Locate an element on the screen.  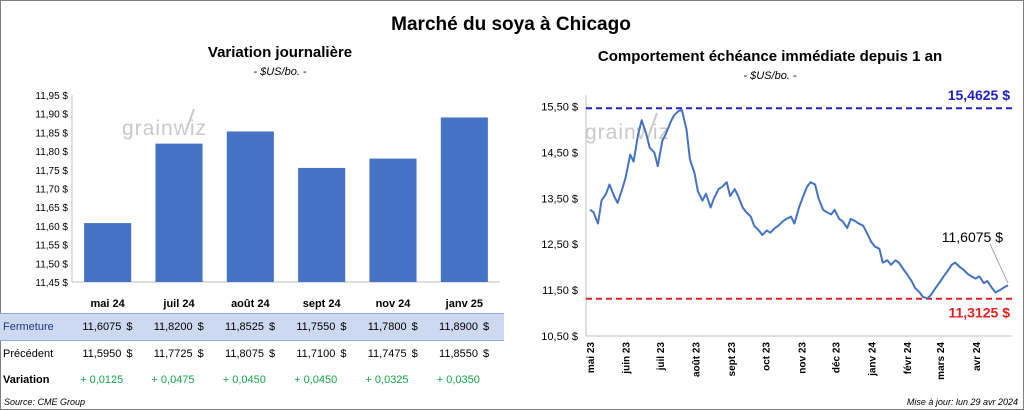
x-tick-label: sept 24 is located at coordinates (322, 304).